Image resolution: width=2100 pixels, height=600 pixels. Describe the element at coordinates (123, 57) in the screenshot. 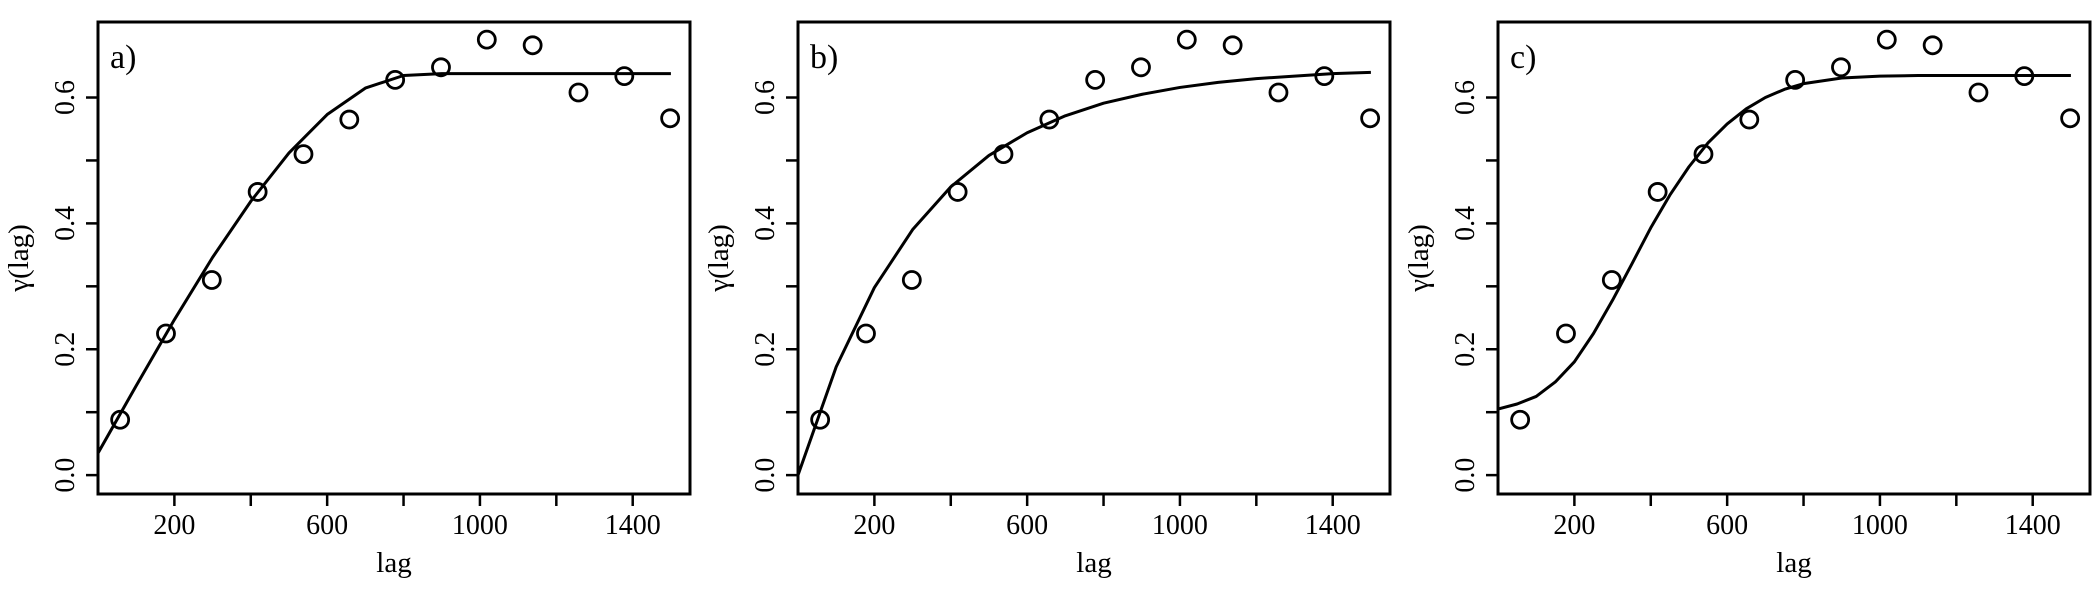

I see `panel-label: a)` at that location.